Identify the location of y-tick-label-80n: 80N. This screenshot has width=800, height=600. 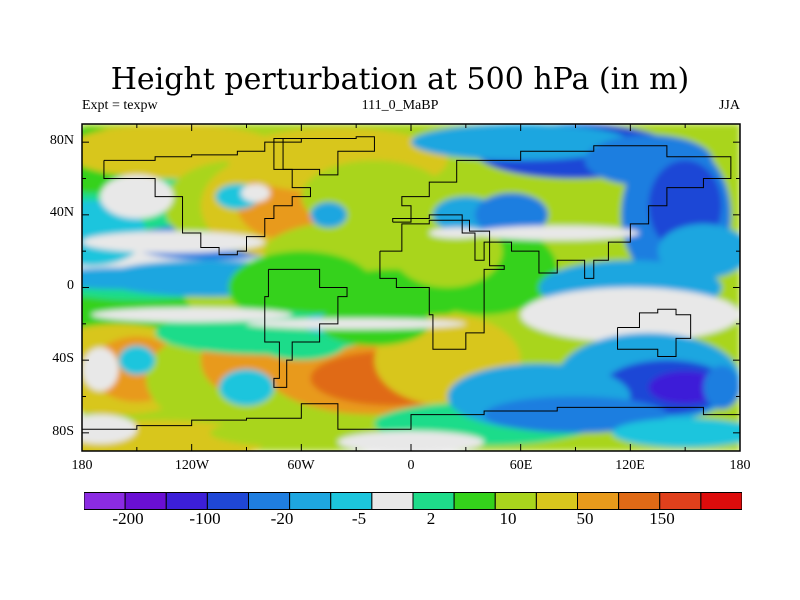
(61, 140).